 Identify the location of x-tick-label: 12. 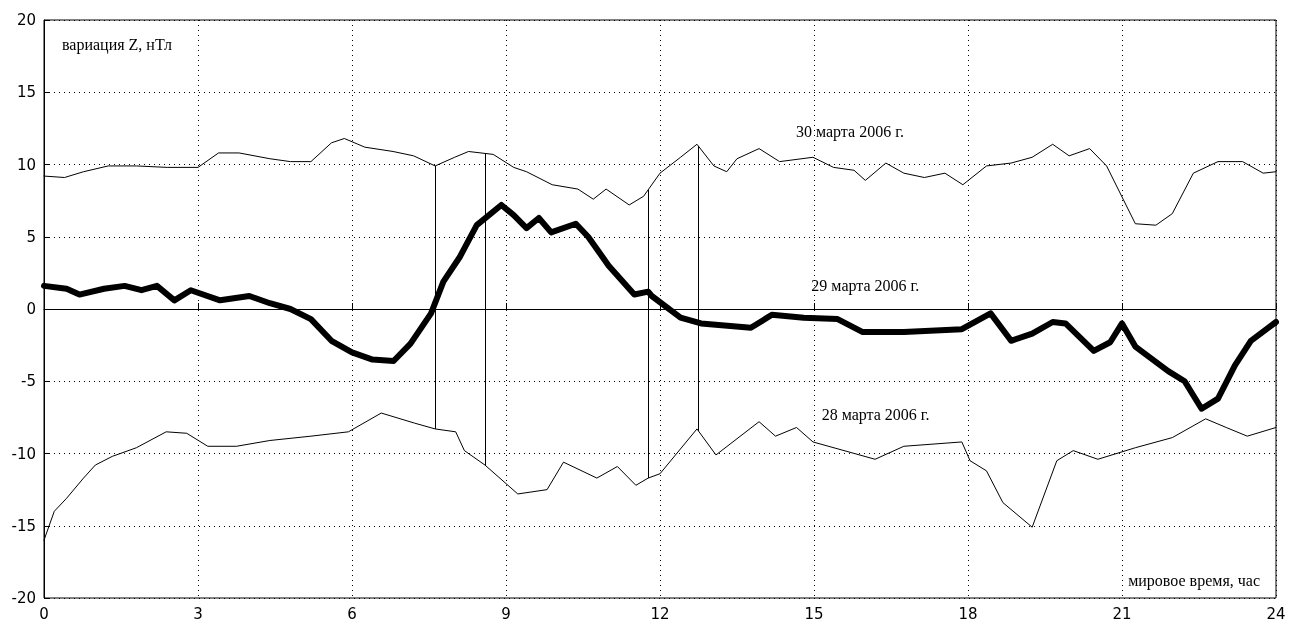
(660, 613).